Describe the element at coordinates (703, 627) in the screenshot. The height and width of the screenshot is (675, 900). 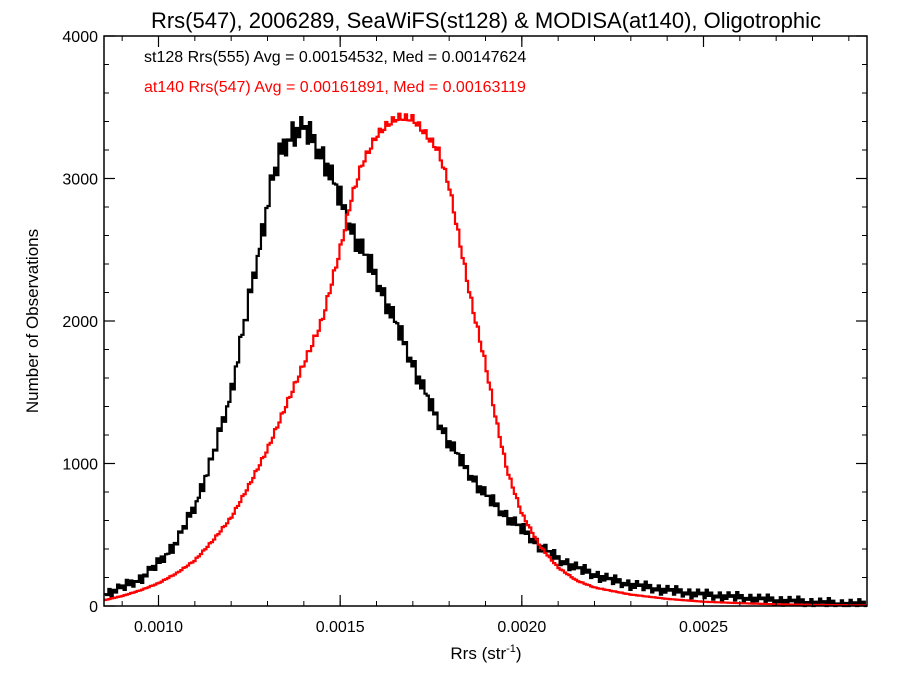
I see `x-tick-label: 0.0025` at that location.